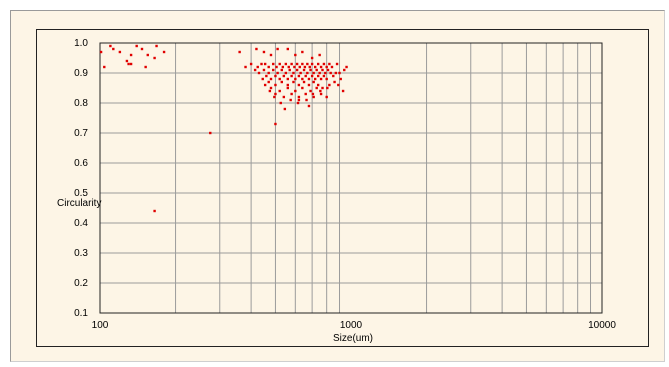 This screenshot has width=669, height=367. What do you see at coordinates (79, 203) in the screenshot?
I see `y-axis-label: Circularity` at bounding box center [79, 203].